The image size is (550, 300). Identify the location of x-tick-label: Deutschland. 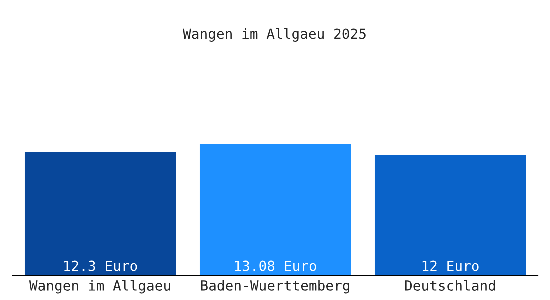
(450, 285).